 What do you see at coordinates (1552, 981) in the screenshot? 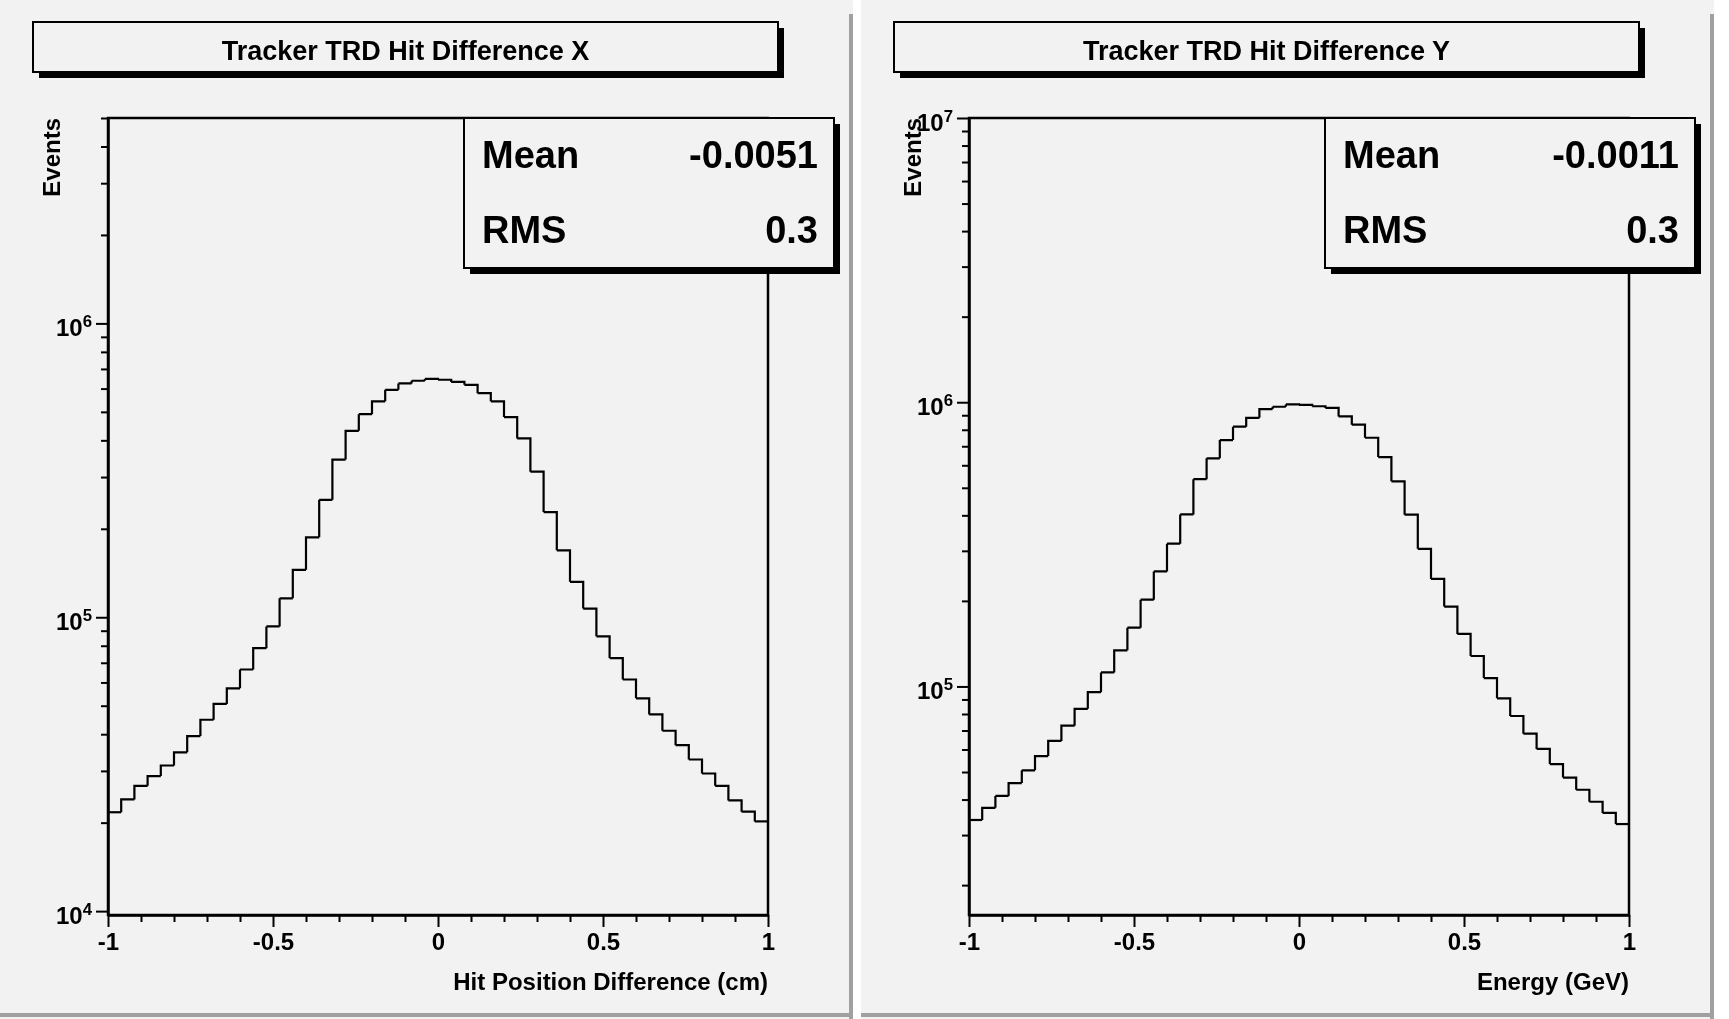
I see `x-axis-title: Energy (GeV)` at bounding box center [1552, 981].